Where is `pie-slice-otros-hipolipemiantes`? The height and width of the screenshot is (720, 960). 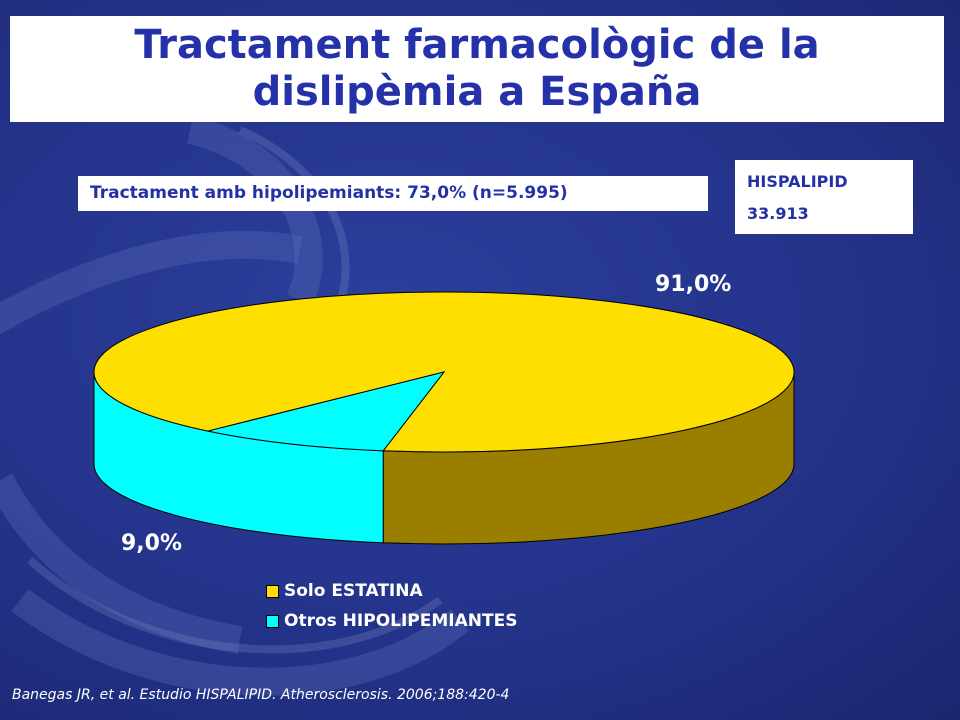 pie-slice-otros-hipolipemiantes is located at coordinates (326, 411).